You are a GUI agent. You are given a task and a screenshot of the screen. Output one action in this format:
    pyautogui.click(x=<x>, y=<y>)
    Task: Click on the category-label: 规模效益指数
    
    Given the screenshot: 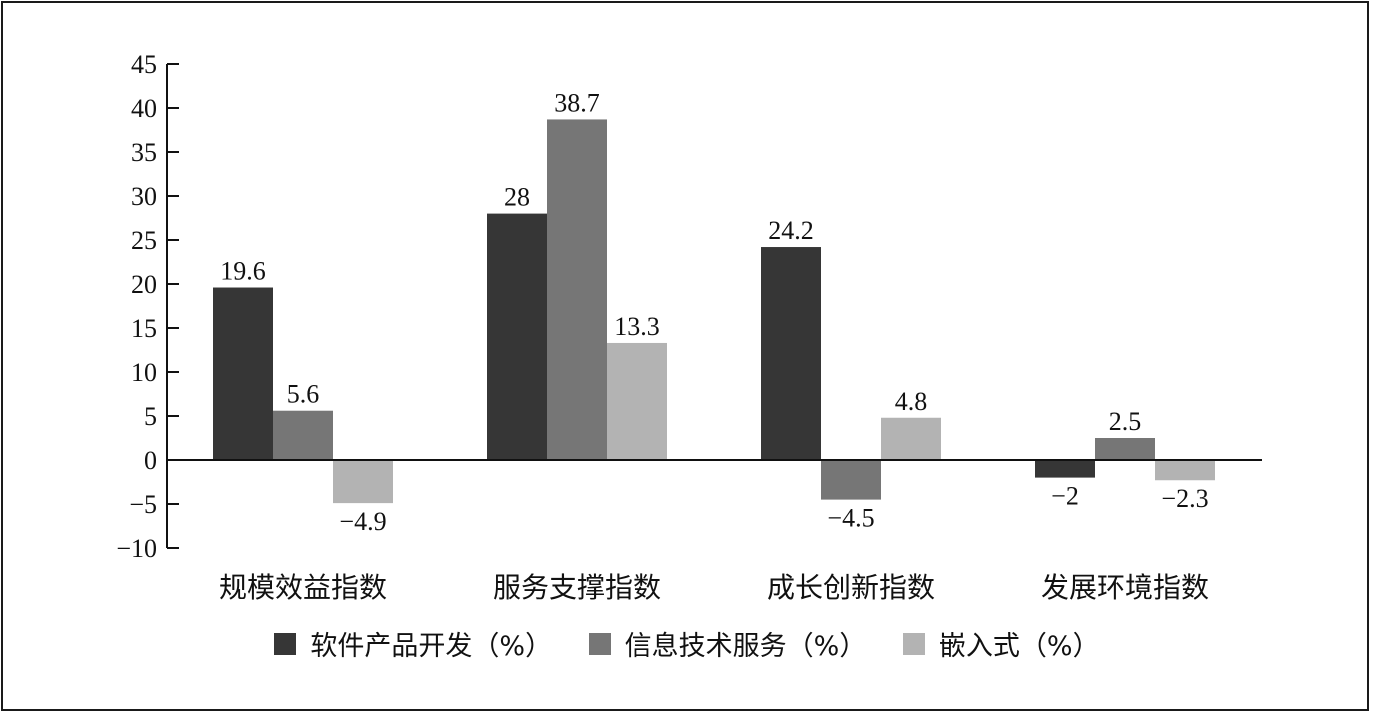 What is the action you would take?
    pyautogui.click(x=303, y=587)
    